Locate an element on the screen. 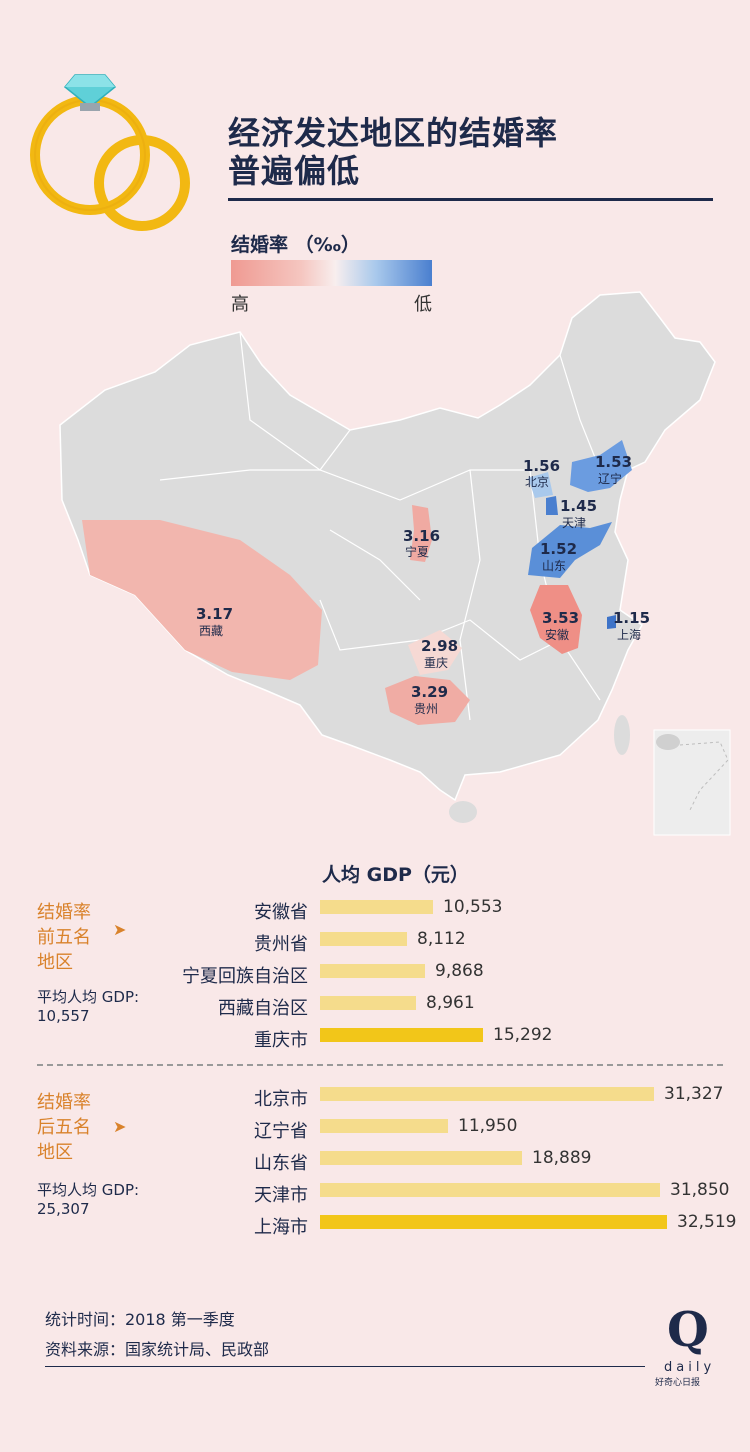 The width and height of the screenshot is (750, 1452). logo-q: Q is located at coordinates (688, 1330).